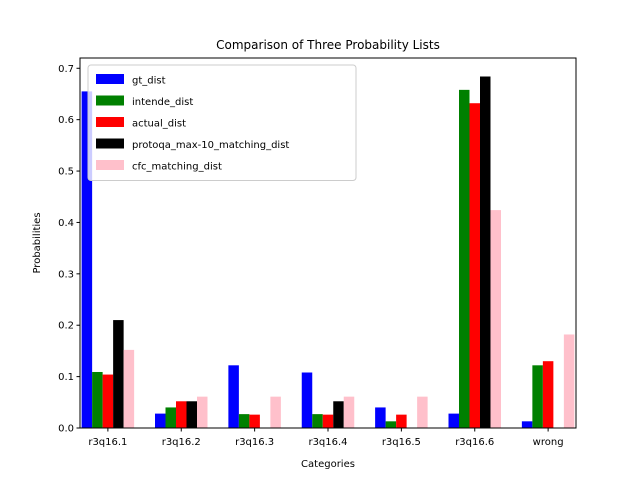 The height and width of the screenshot is (480, 640). Describe the element at coordinates (527, 424) in the screenshot. I see `bar-gt_dist-wrong` at that location.